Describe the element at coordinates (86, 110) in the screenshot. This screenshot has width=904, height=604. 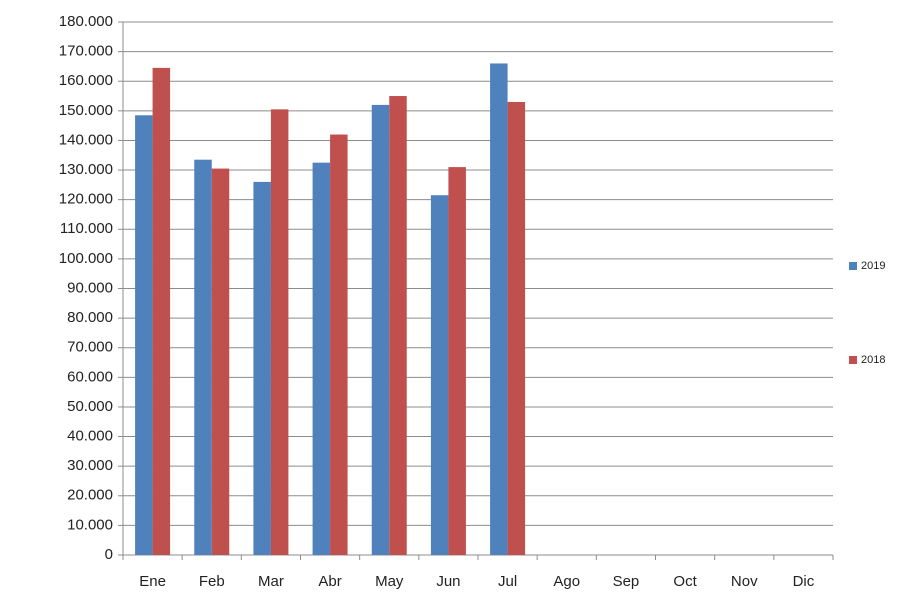
I see `y-tick-label: 150.000` at that location.